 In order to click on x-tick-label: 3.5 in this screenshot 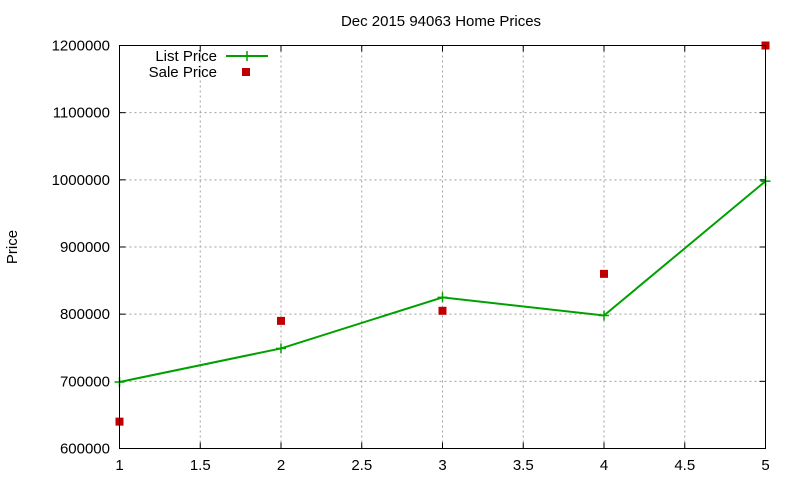, I will do `click(523, 465)`.